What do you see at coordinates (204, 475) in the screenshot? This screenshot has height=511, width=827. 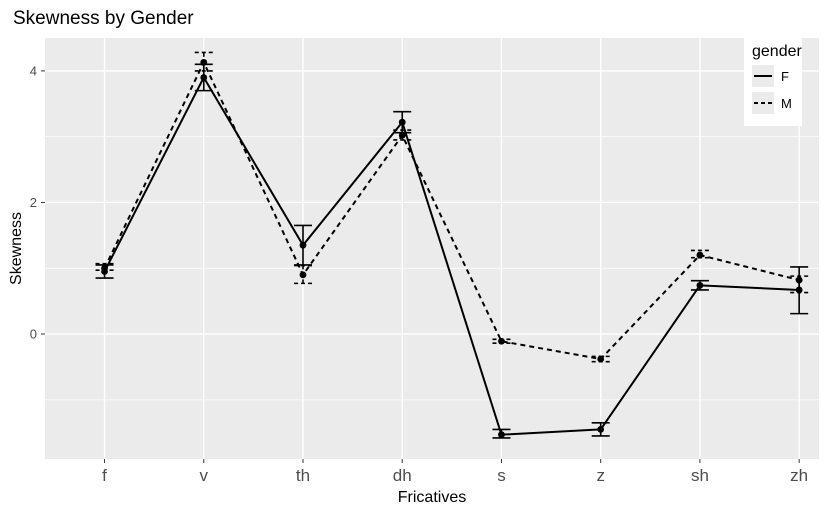 I see `x-tick-label: v` at bounding box center [204, 475].